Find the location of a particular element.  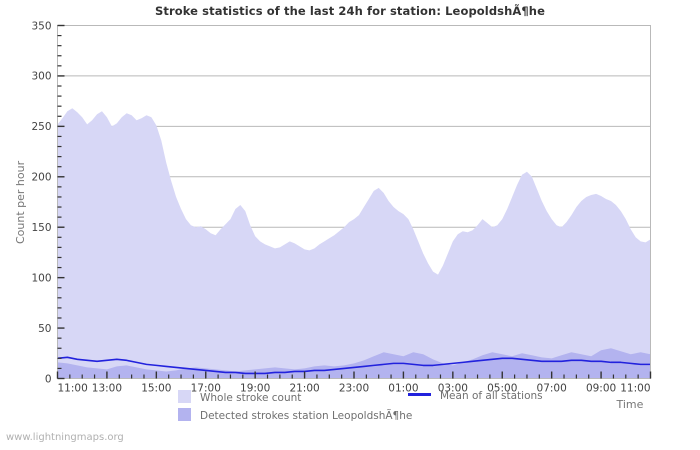

x-tick-label-01:00-7: 01:00 is located at coordinates (403, 389).